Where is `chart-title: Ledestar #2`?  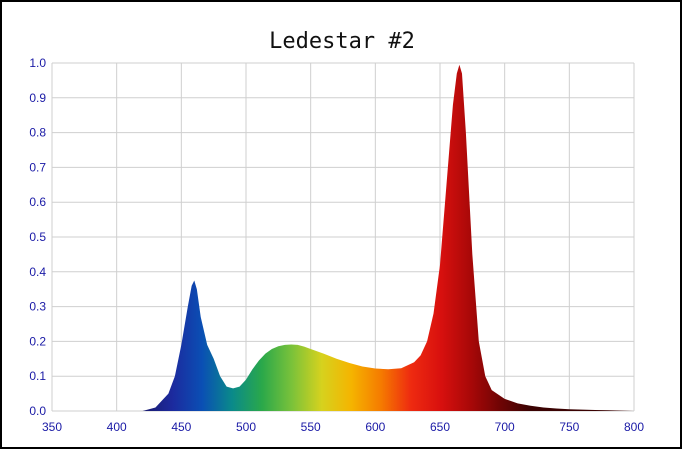 chart-title: Ledestar #2 is located at coordinates (342, 41).